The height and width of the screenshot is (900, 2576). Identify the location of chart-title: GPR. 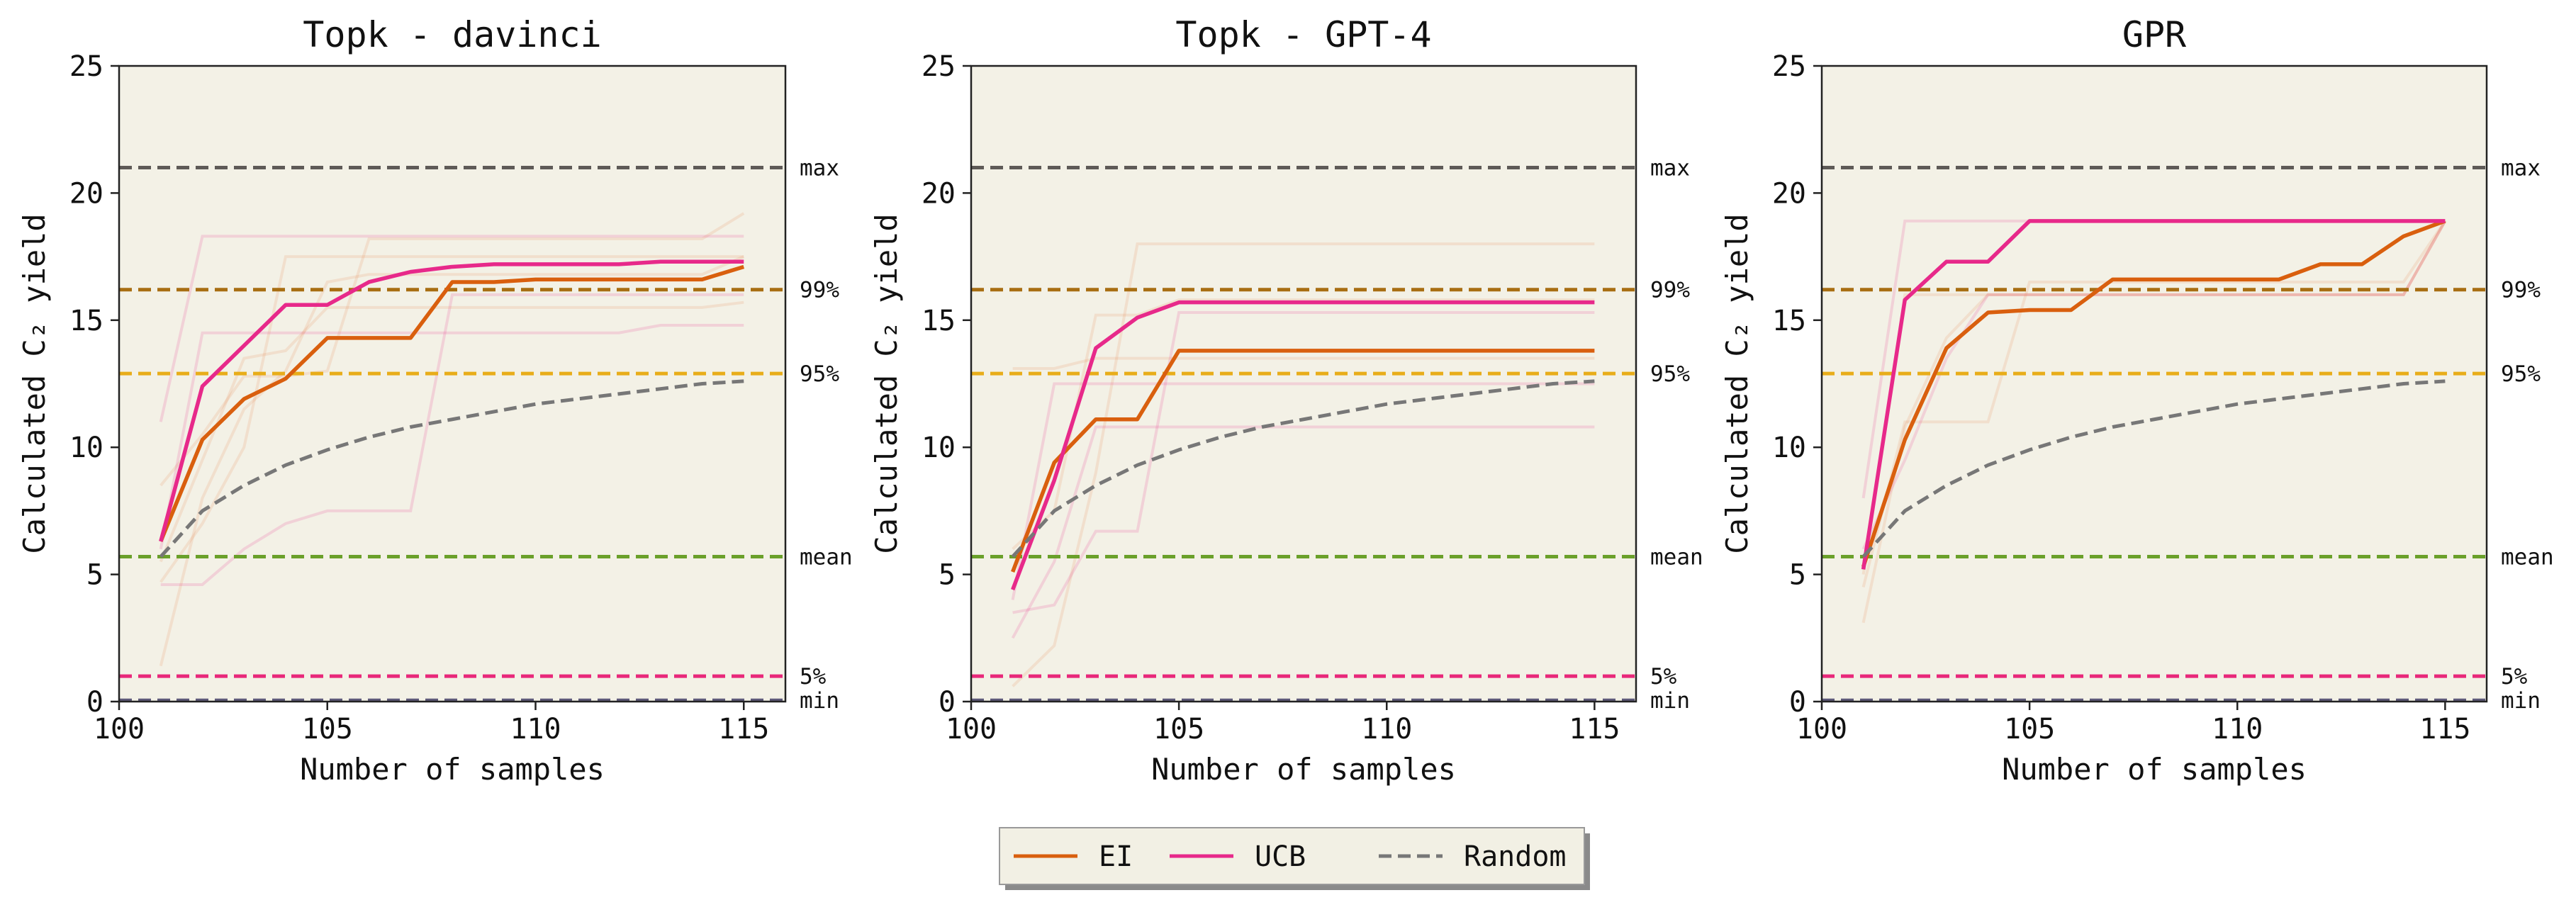
(2155, 34).